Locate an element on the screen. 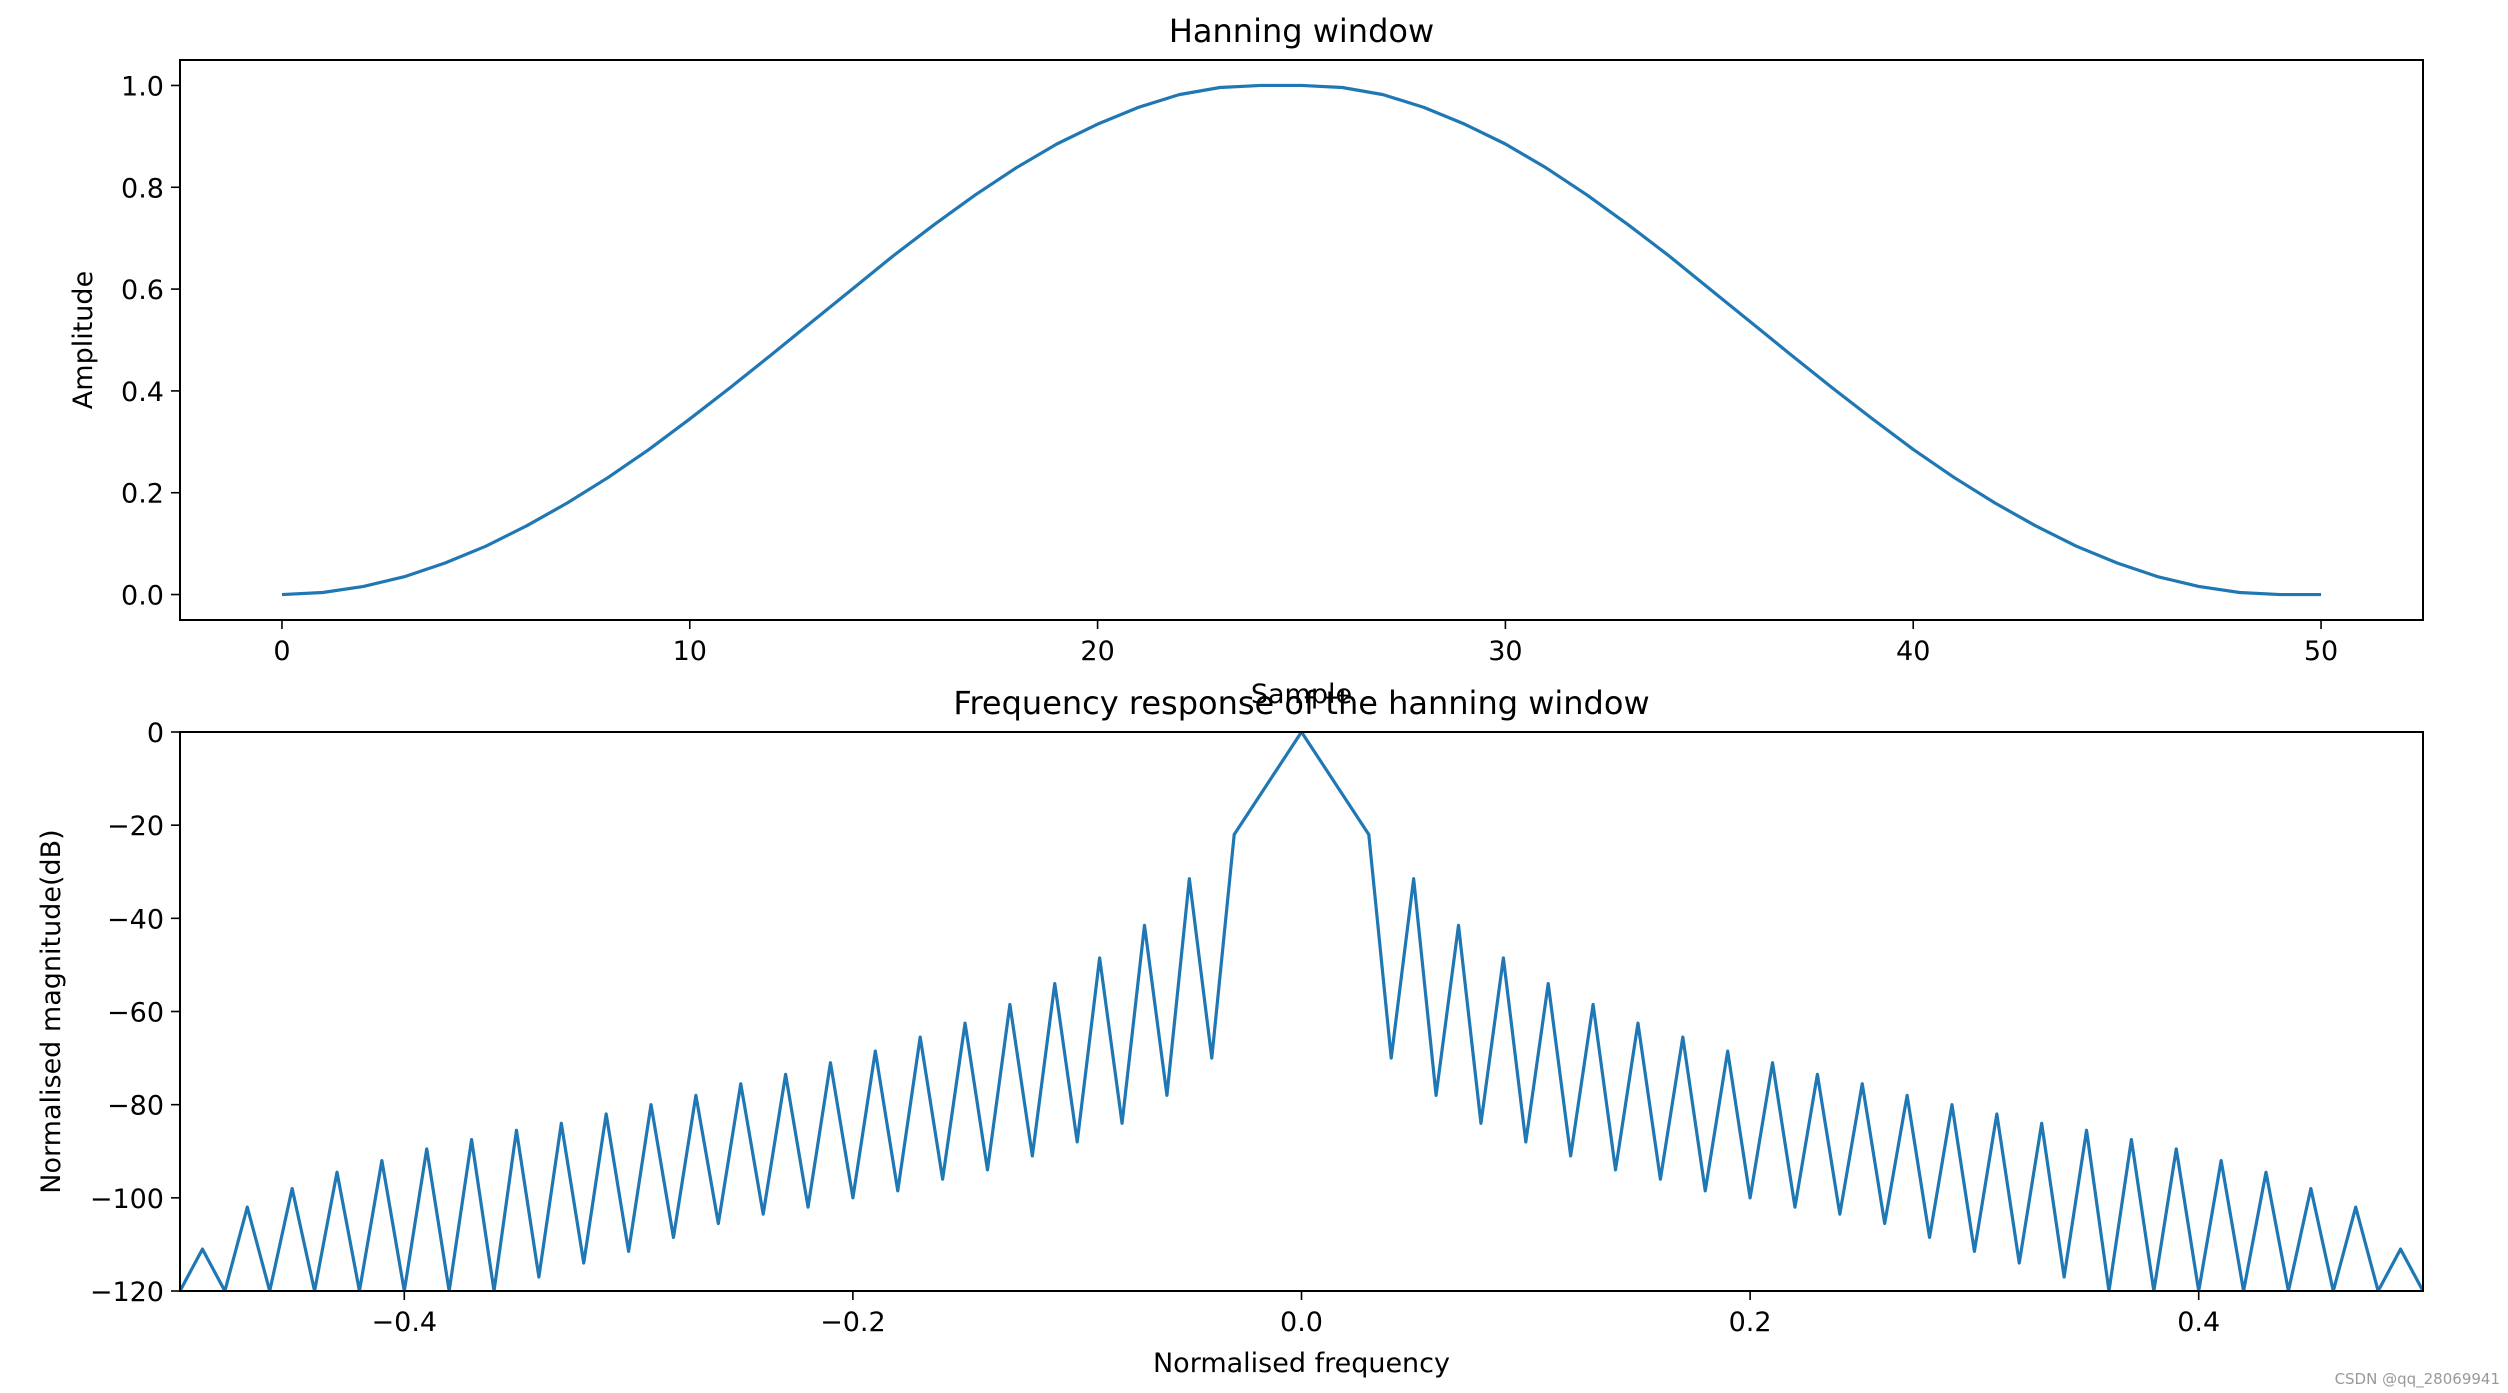 The image size is (2508, 1393). response-y-tick-label: −100 is located at coordinates (127, 1199).